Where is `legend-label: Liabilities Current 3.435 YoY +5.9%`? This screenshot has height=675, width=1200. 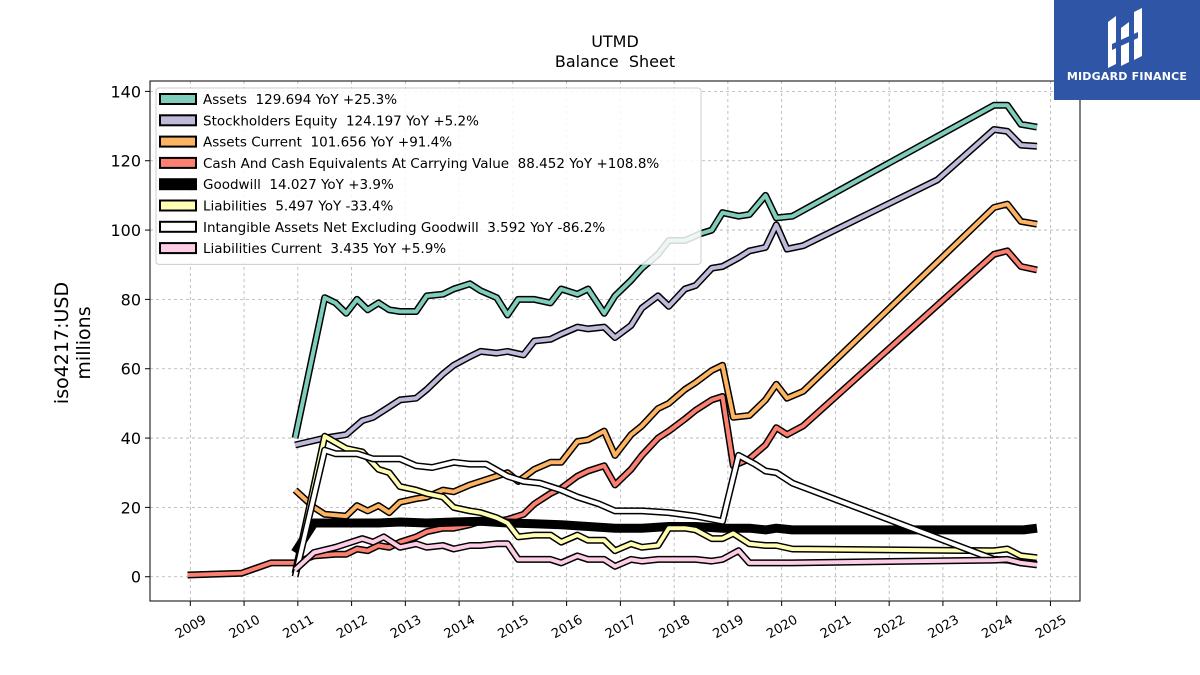 legend-label: Liabilities Current 3.435 YoY +5.9% is located at coordinates (324, 249).